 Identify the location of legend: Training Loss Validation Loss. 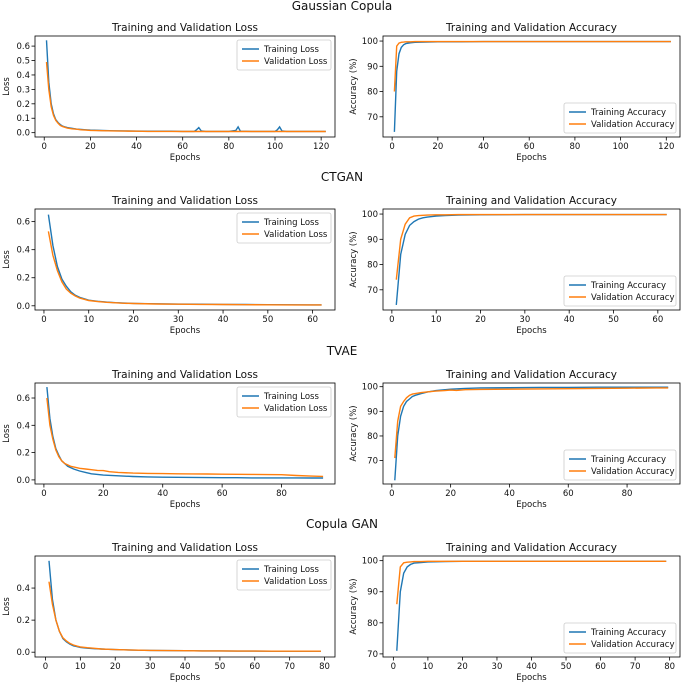
(284, 575).